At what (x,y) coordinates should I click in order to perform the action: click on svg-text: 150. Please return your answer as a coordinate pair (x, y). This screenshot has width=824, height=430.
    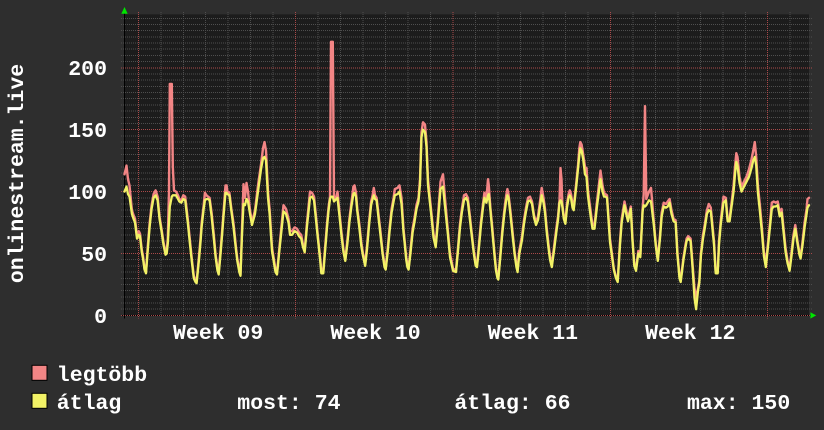
    Looking at the image, I should click on (87, 132).